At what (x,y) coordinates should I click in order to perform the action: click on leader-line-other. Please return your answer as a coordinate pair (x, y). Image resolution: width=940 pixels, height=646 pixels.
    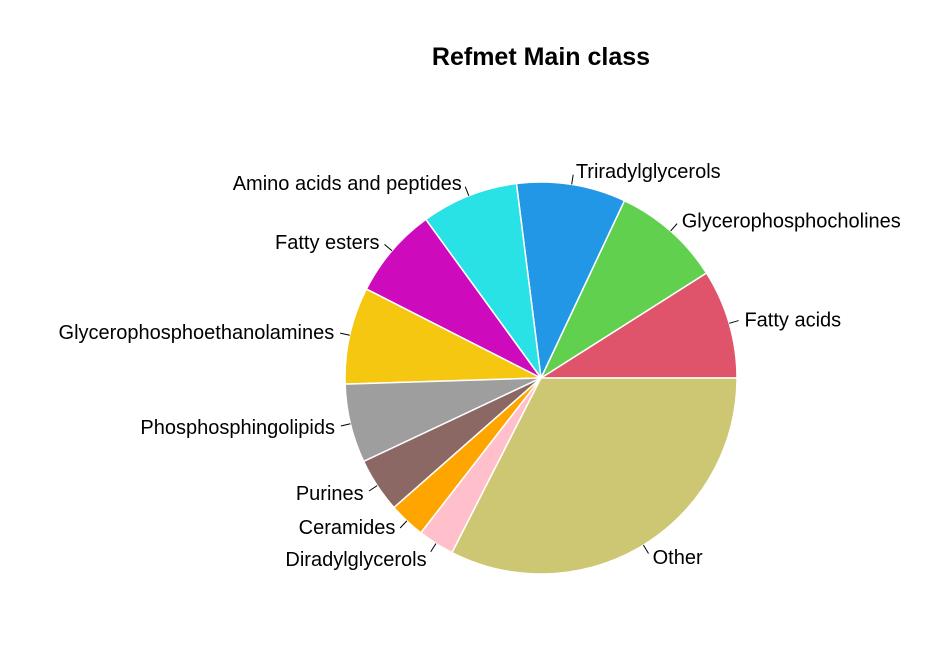
    Looking at the image, I should click on (645, 549).